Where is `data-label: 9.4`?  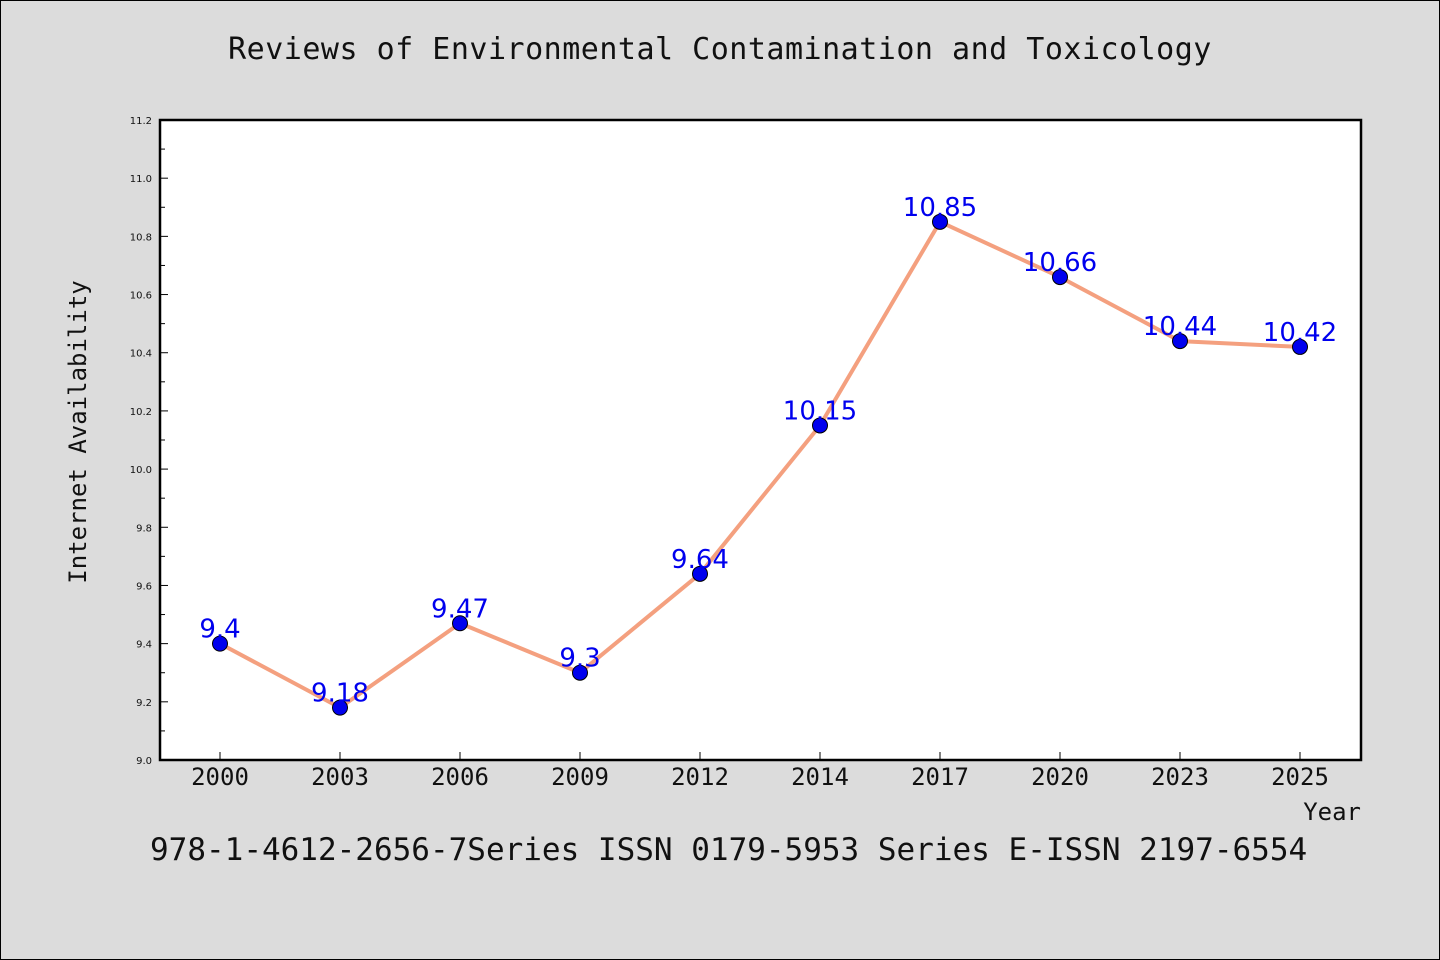
data-label: 9.4 is located at coordinates (219, 630).